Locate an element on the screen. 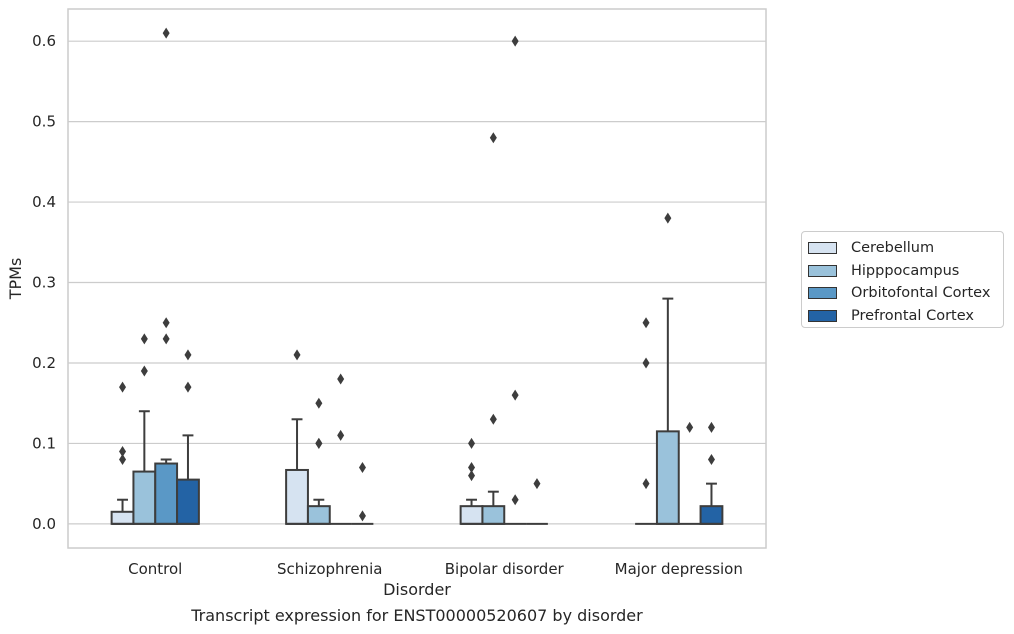  y-axis-ticks: 0.0 0.1 0.2 0.3 0.4 0.5 0.6 is located at coordinates (44, 282).